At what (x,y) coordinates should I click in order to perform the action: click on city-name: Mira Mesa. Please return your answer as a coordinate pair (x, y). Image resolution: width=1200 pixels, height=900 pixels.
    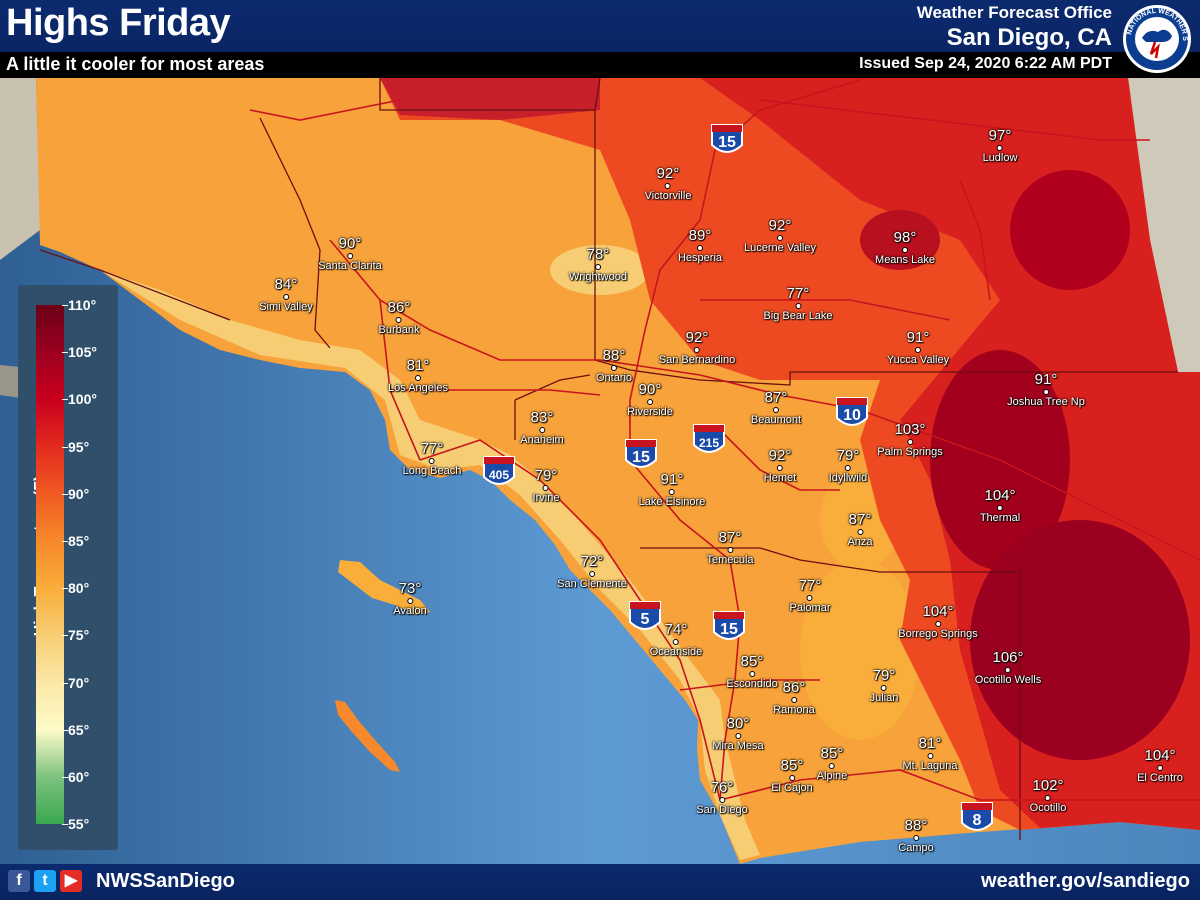
    Looking at the image, I should click on (738, 746).